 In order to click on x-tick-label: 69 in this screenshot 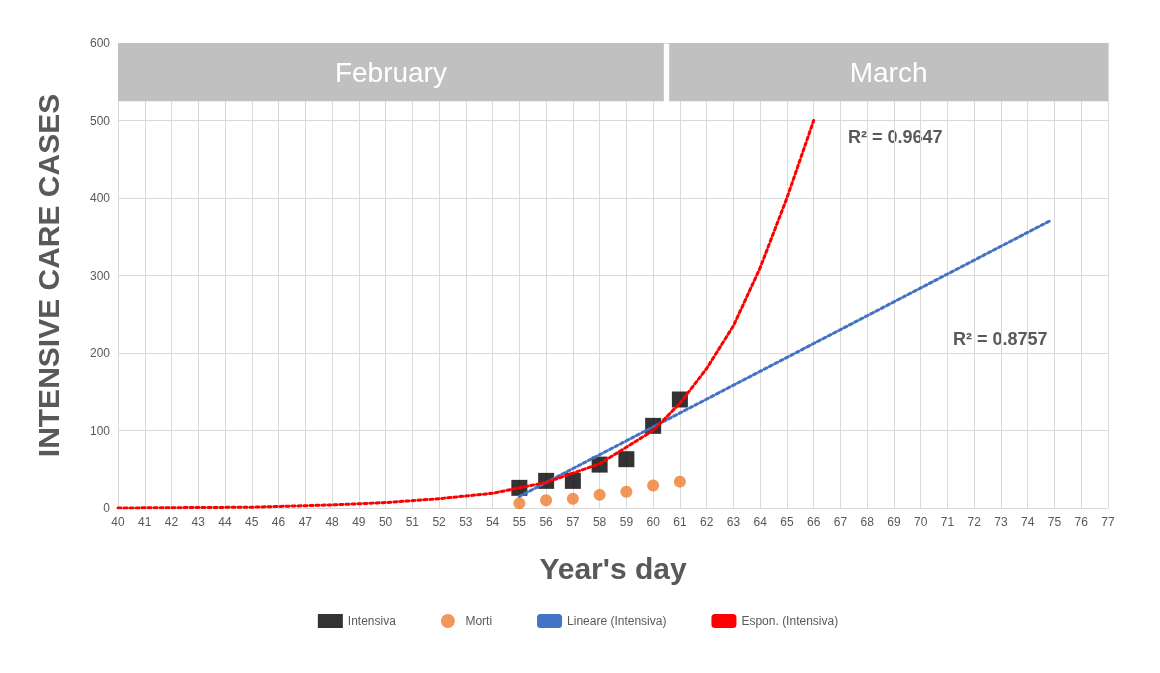, I will do `click(894, 522)`.